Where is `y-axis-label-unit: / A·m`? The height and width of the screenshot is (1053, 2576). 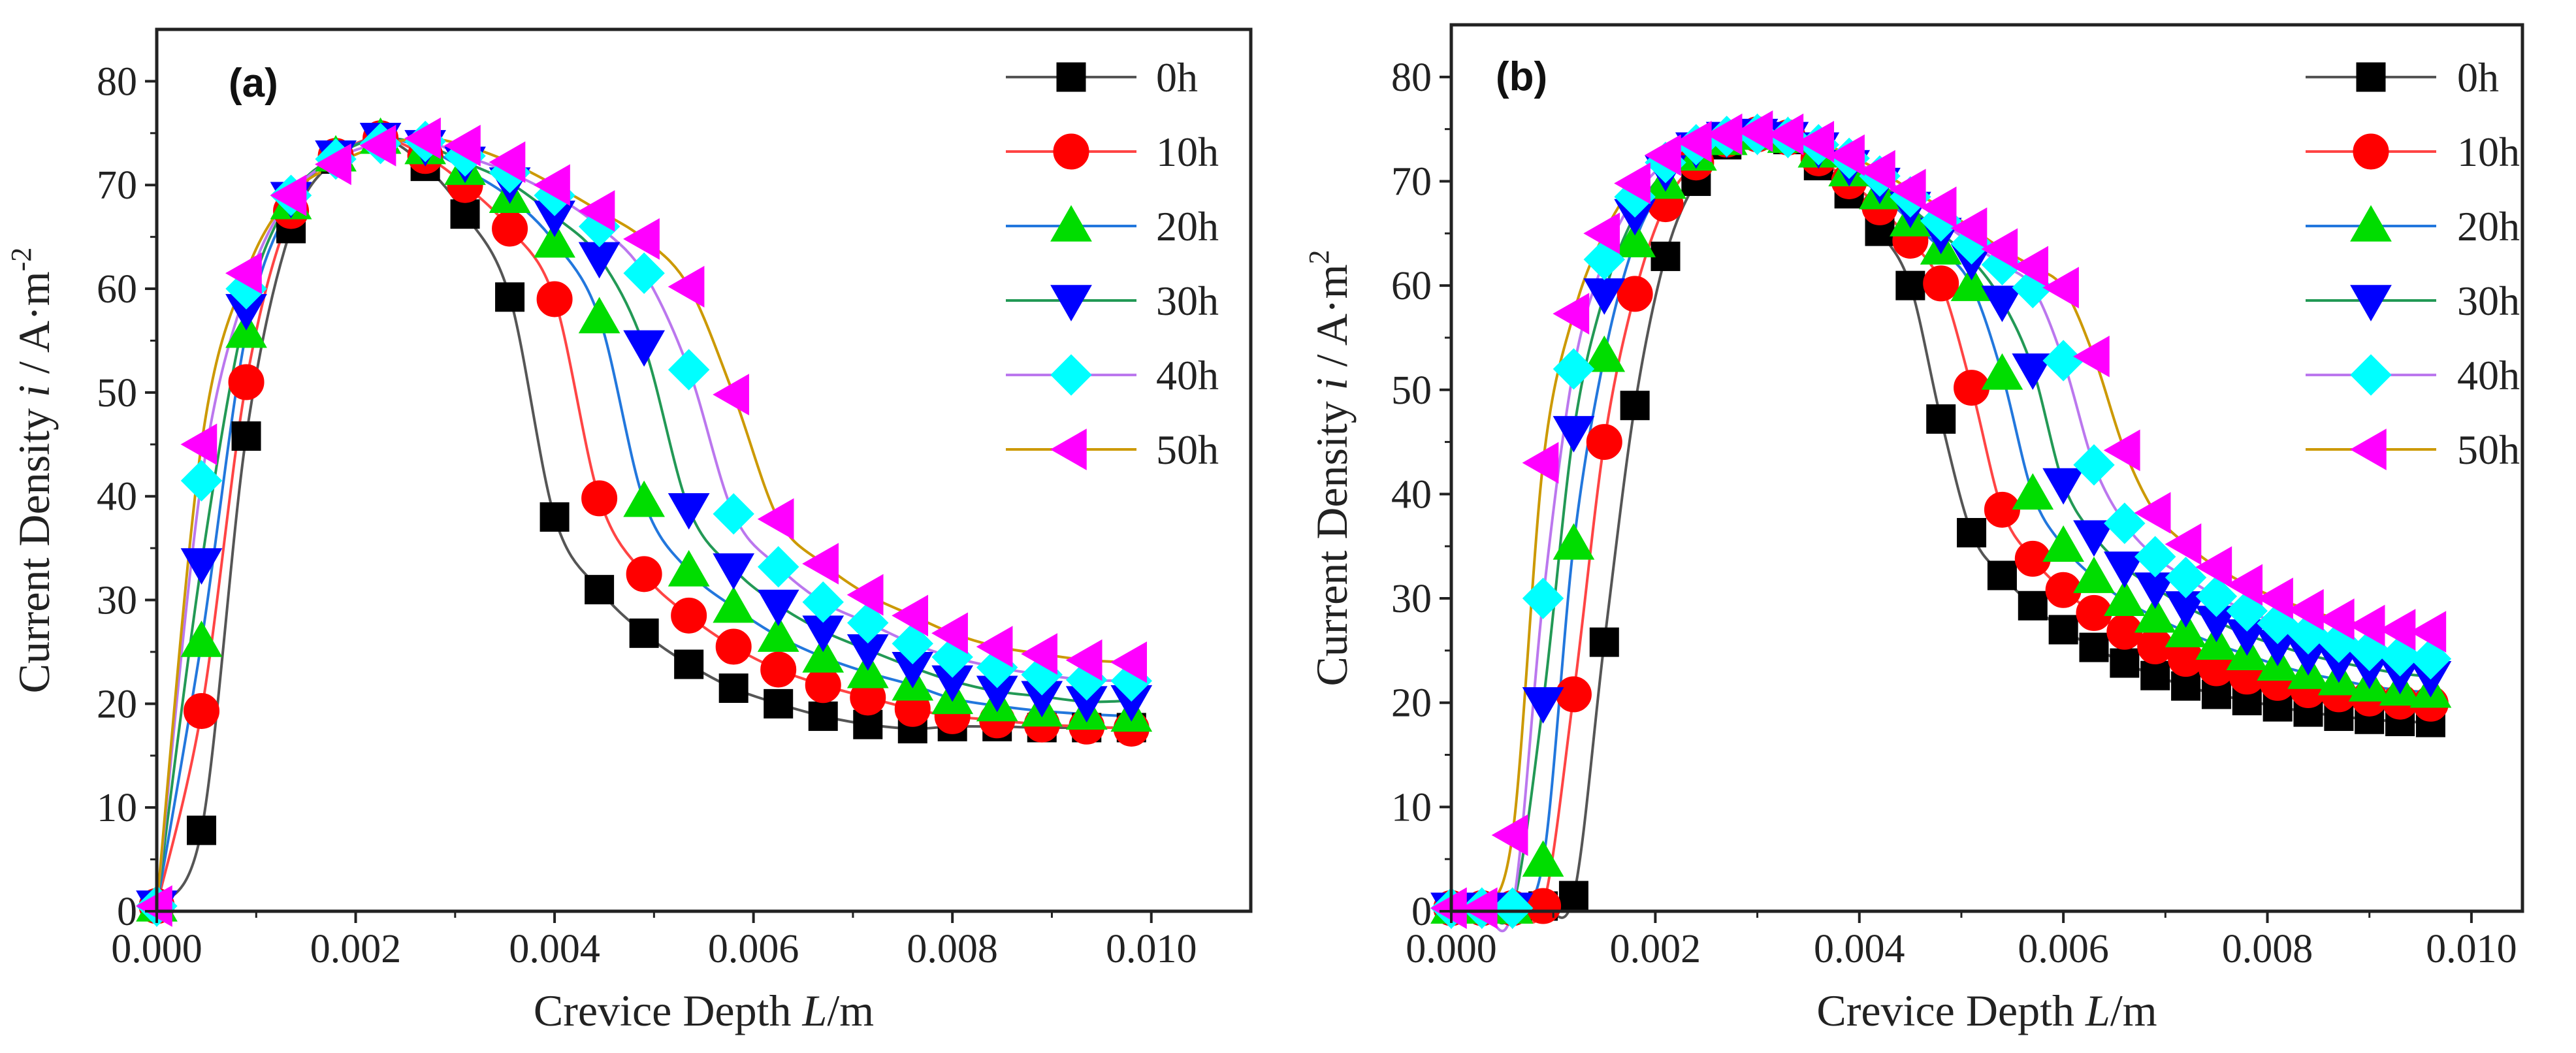 y-axis-label-unit: / A·m is located at coordinates (34, 328).